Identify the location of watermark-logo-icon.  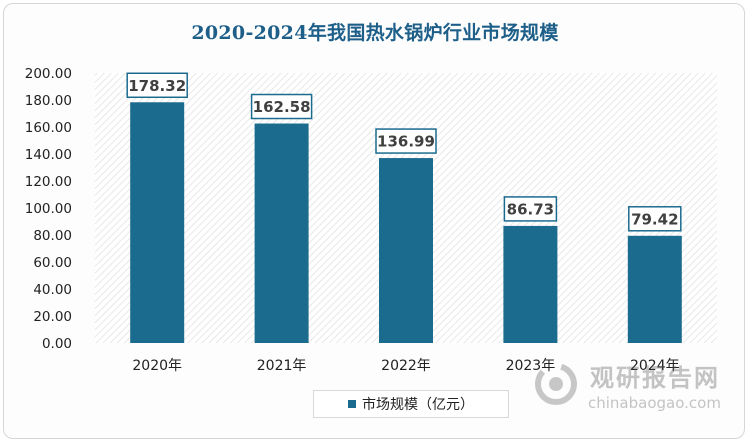
(556, 384).